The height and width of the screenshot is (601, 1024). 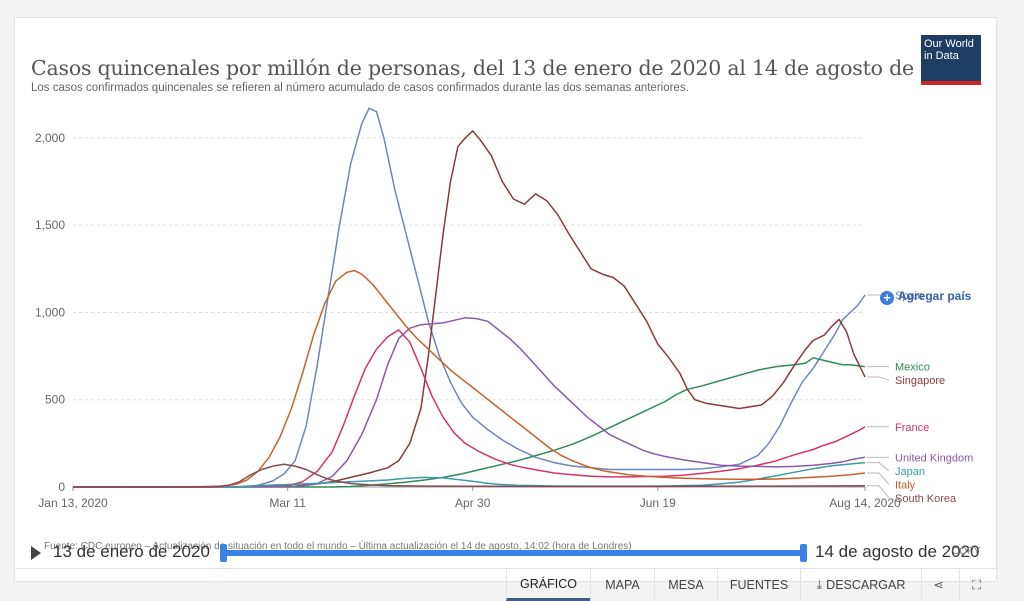 I want to click on tab-map: MAPA, so click(x=622, y=585).